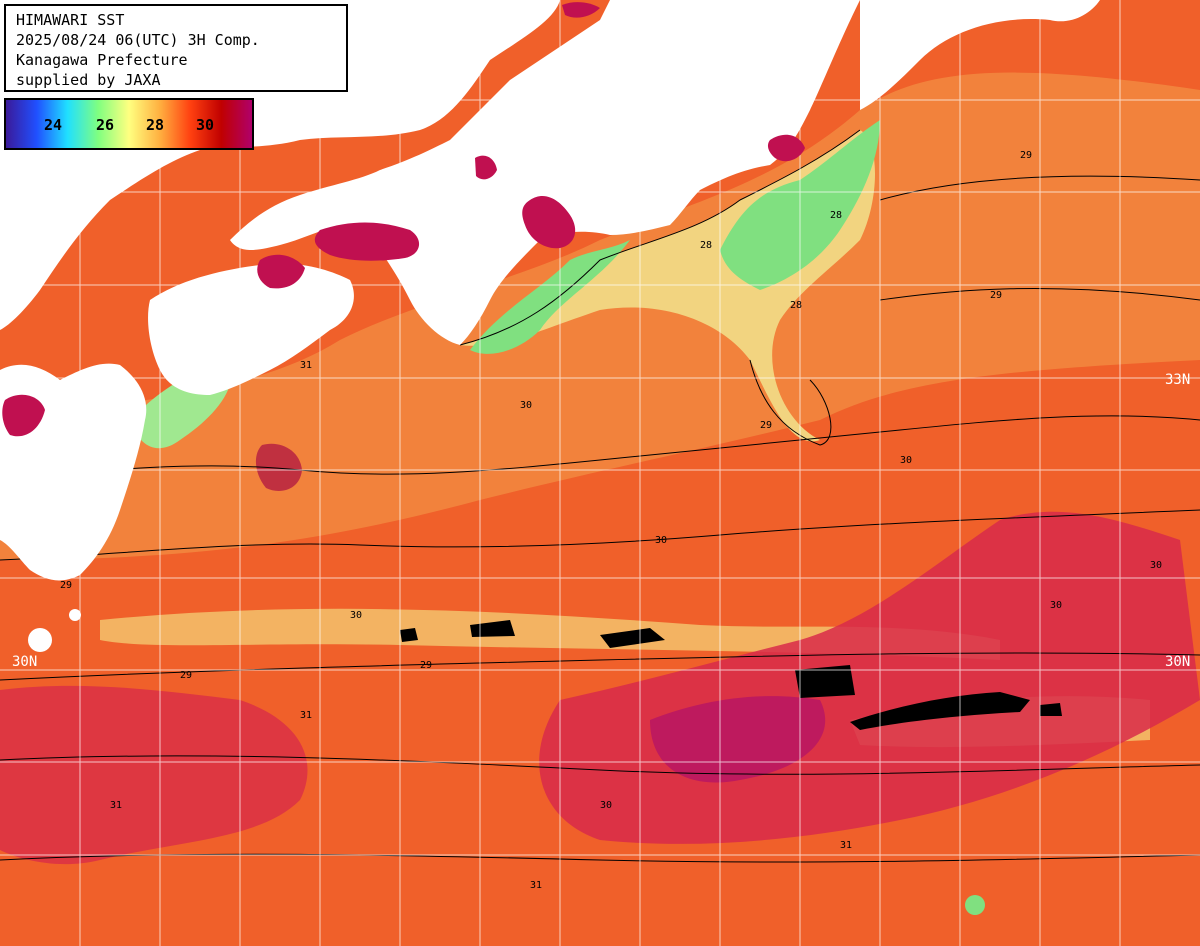 This screenshot has height=946, width=1200. I want to click on legend-tick-26: 26, so click(105, 125).